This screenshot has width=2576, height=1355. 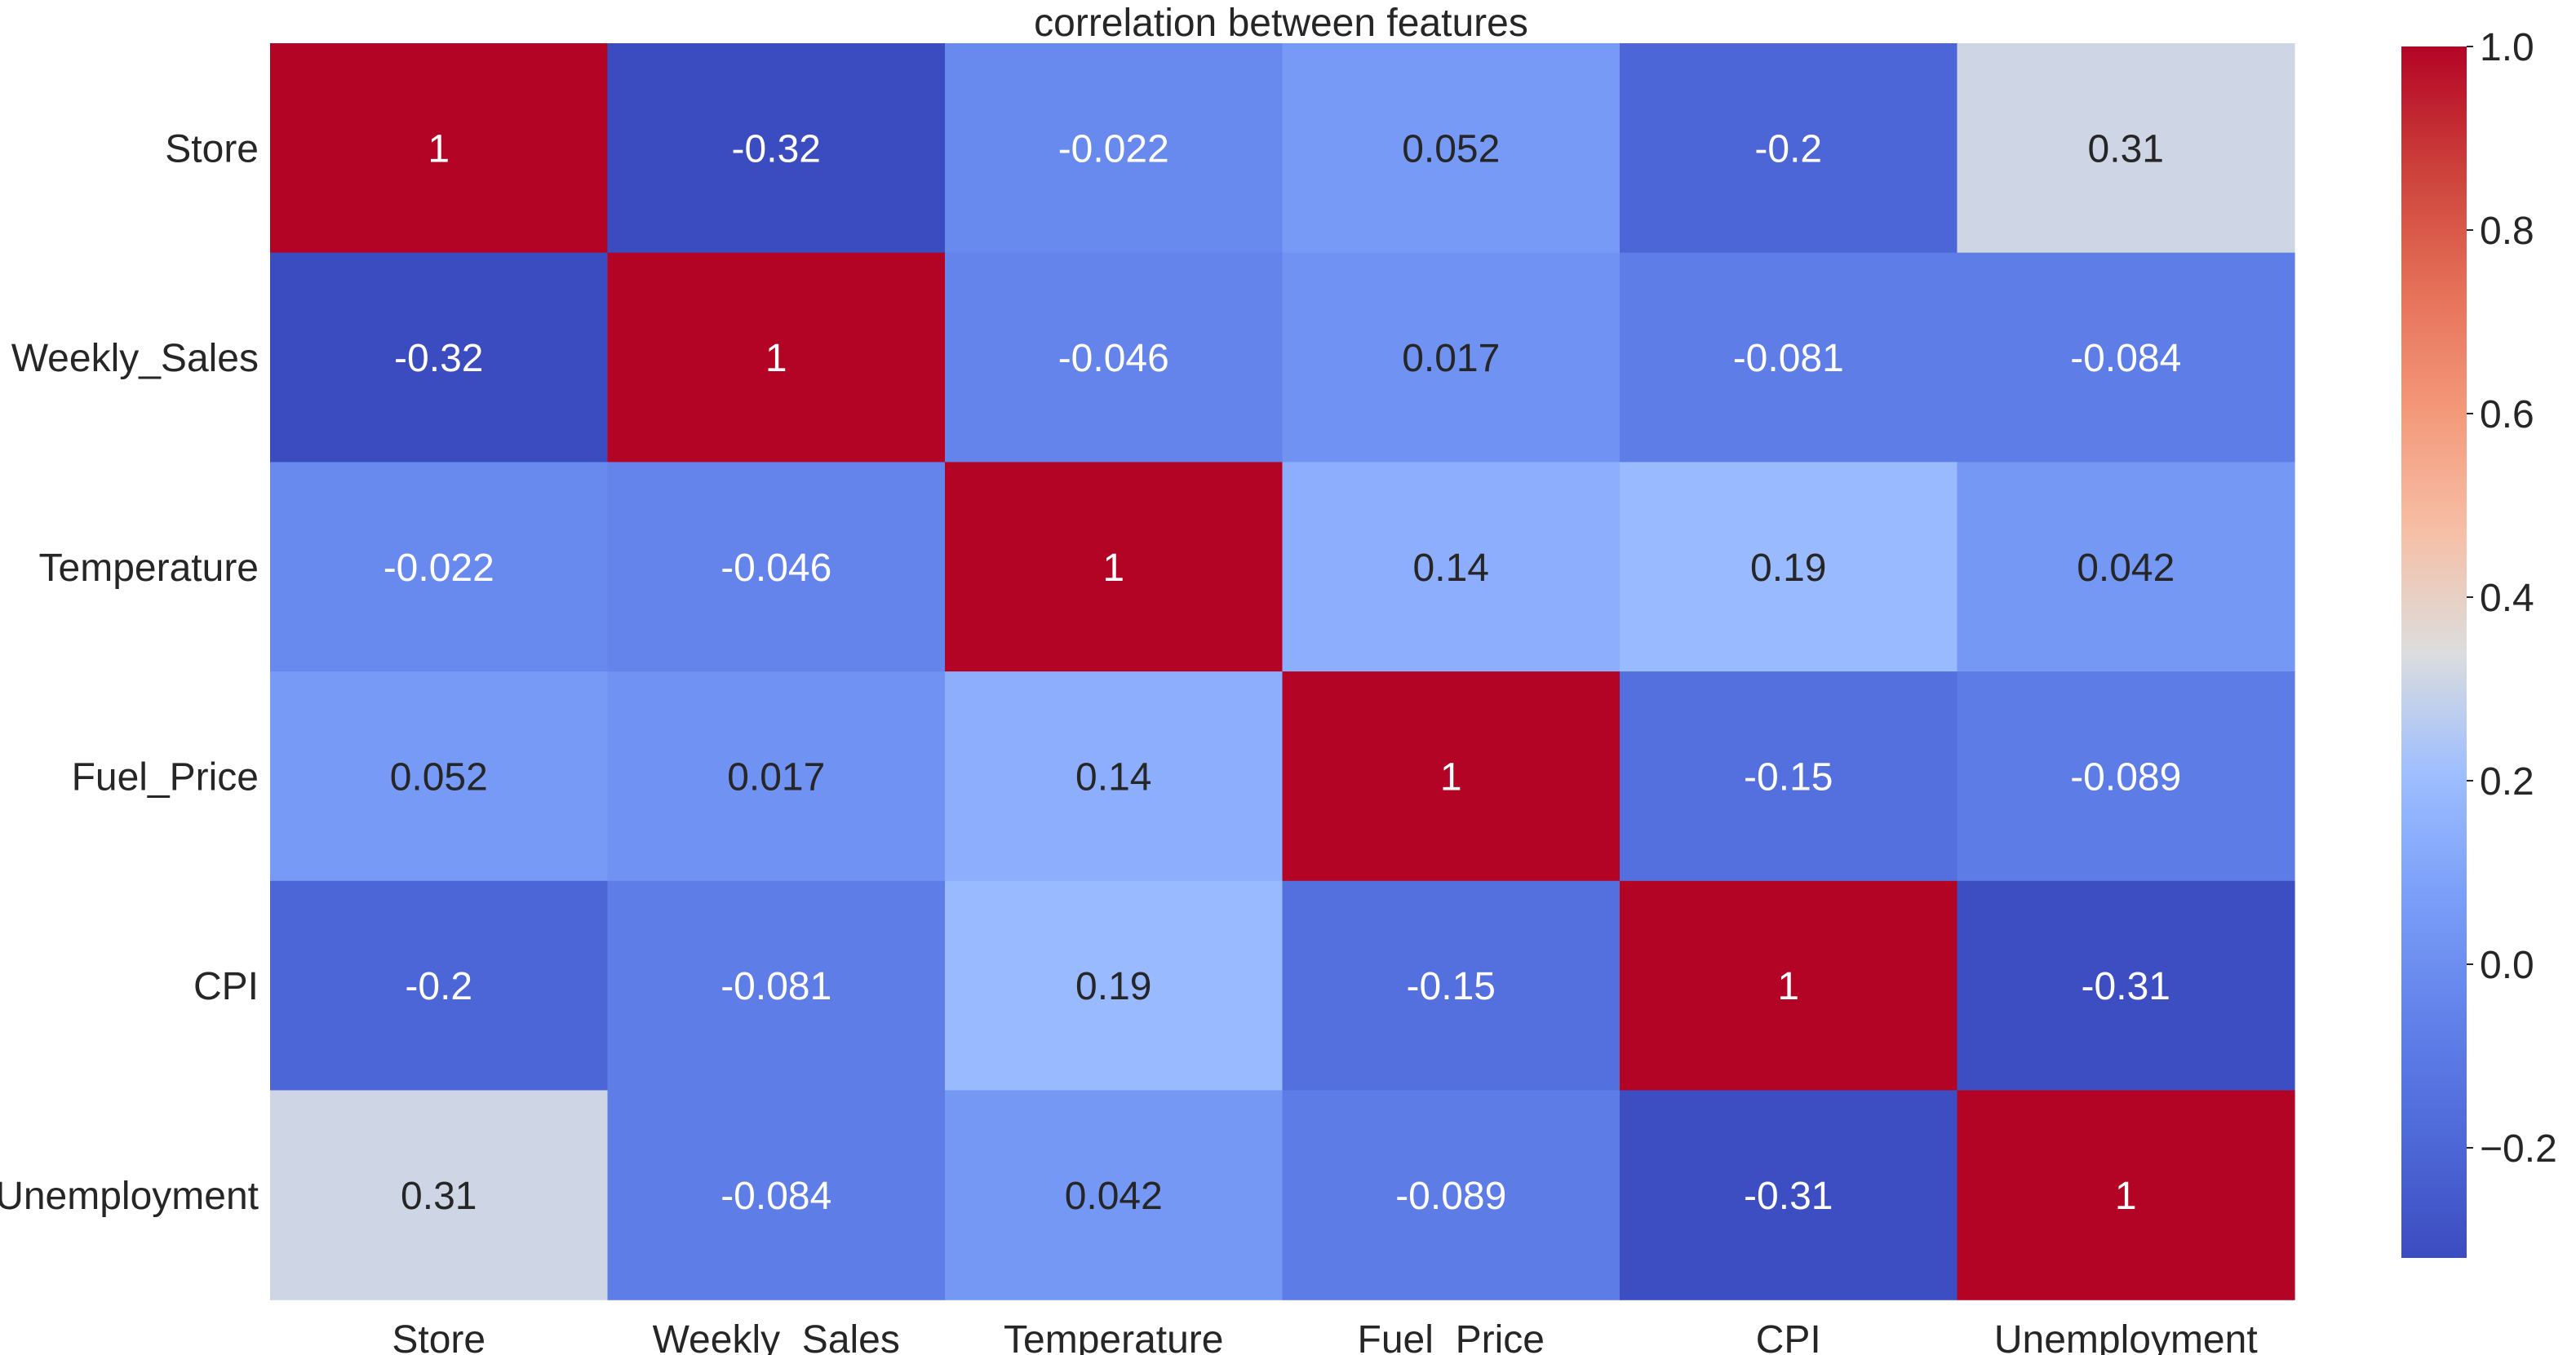 I want to click on x-tick-label: Temperature, so click(x=1113, y=1336).